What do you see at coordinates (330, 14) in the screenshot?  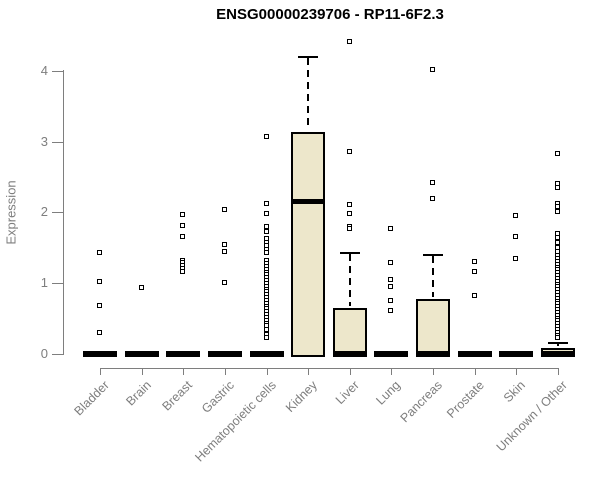 I see `chart-title: ENSG00000239706 - RP11-6F2.3` at bounding box center [330, 14].